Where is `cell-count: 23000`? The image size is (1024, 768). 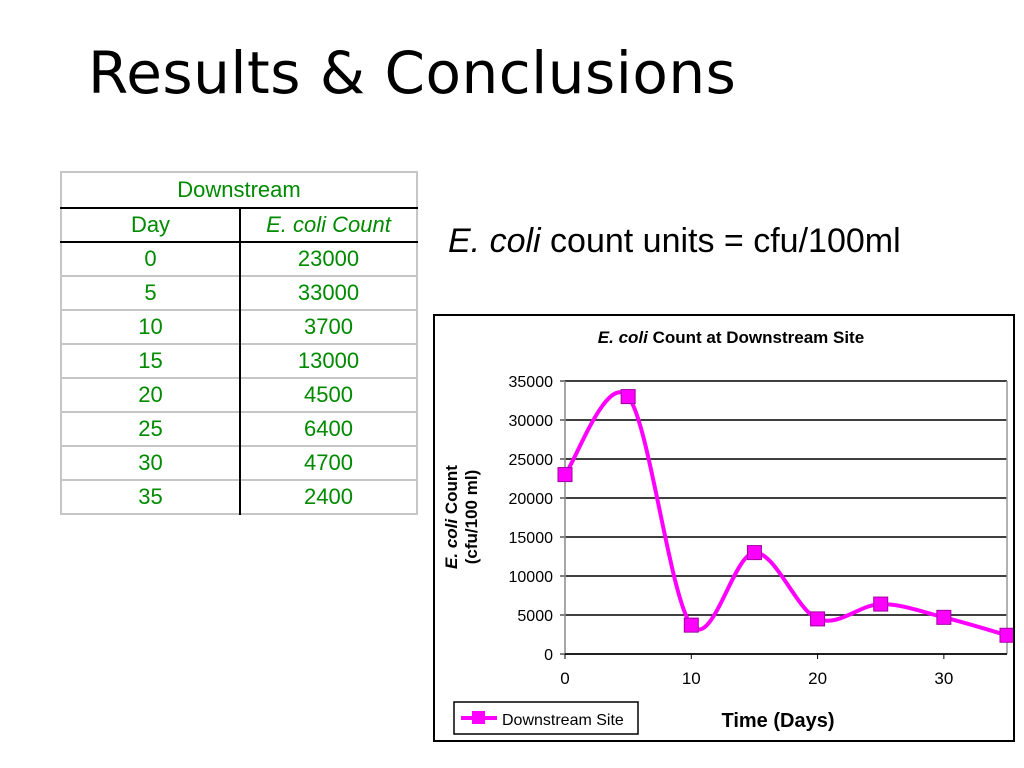 cell-count: 23000 is located at coordinates (328, 258).